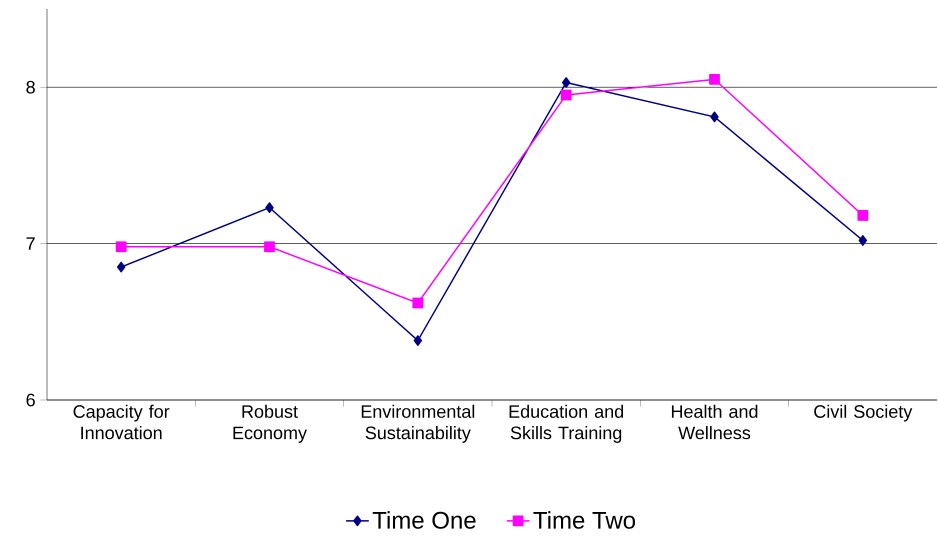 This screenshot has width=938, height=540. What do you see at coordinates (270, 423) in the screenshot?
I see `x-tick-label: Robust Economy` at bounding box center [270, 423].